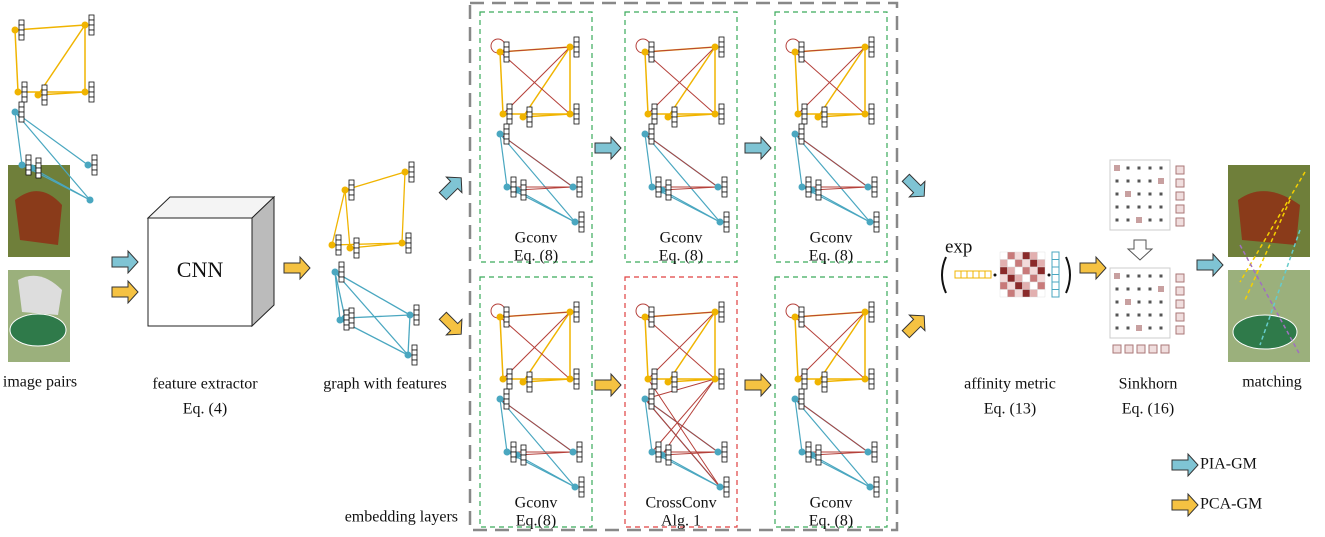  What do you see at coordinates (1148, 384) in the screenshot?
I see `stage-label: Sinkhorn` at bounding box center [1148, 384].